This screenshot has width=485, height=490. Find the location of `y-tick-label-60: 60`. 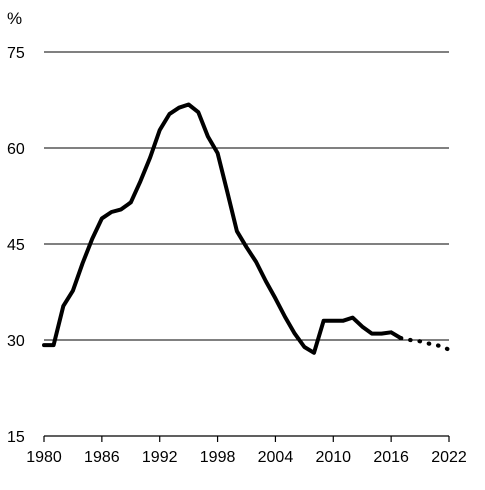

y-tick-label-60: 60 is located at coordinates (16, 149).